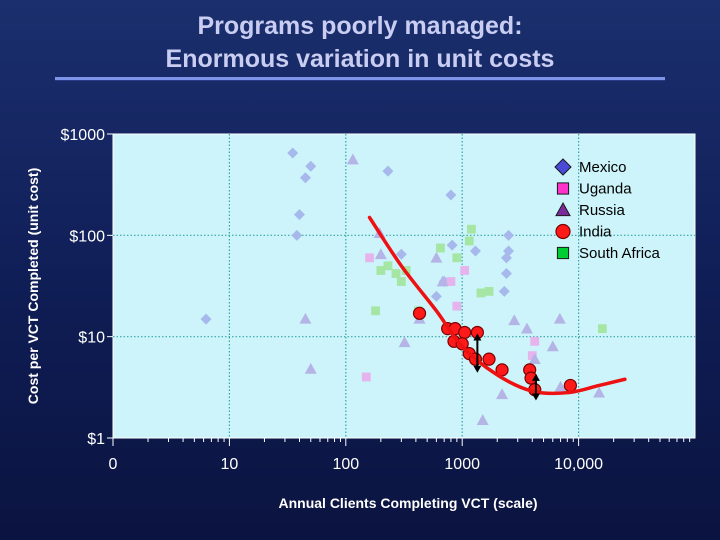  I want to click on legend-marker-russia, so click(563, 209).